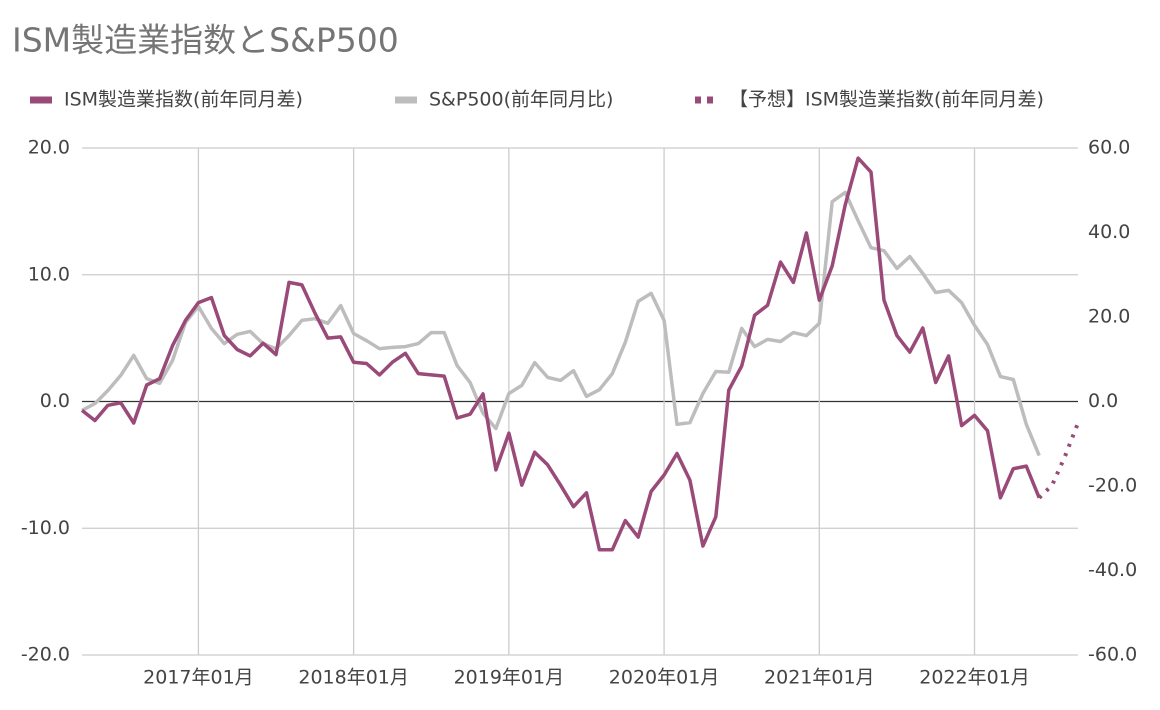 The width and height of the screenshot is (1160, 710). Describe the element at coordinates (45, 655) in the screenshot. I see `y-tick-label: -20.0` at that location.